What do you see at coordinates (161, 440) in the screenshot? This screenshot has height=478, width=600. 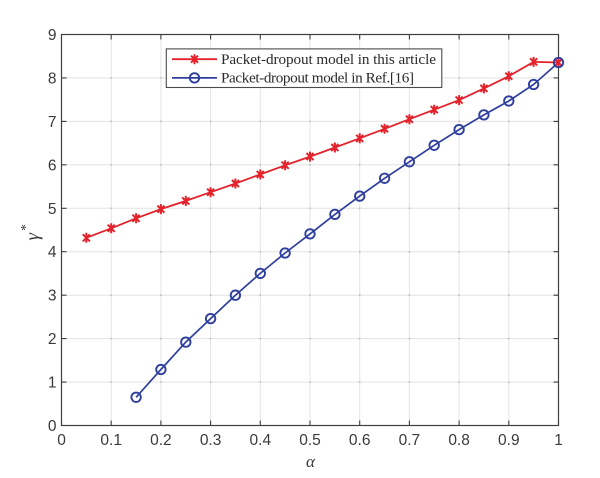 I see `svg-text: 0.2` at bounding box center [161, 440].